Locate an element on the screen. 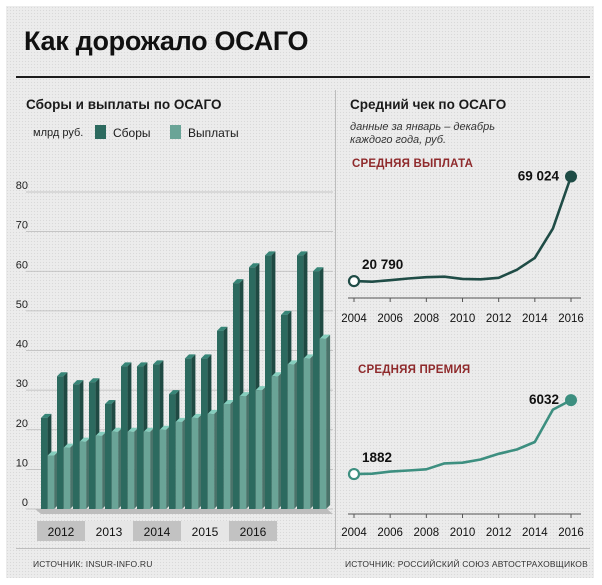 This screenshot has width=602, height=585. source-rule is located at coordinates (303, 548).